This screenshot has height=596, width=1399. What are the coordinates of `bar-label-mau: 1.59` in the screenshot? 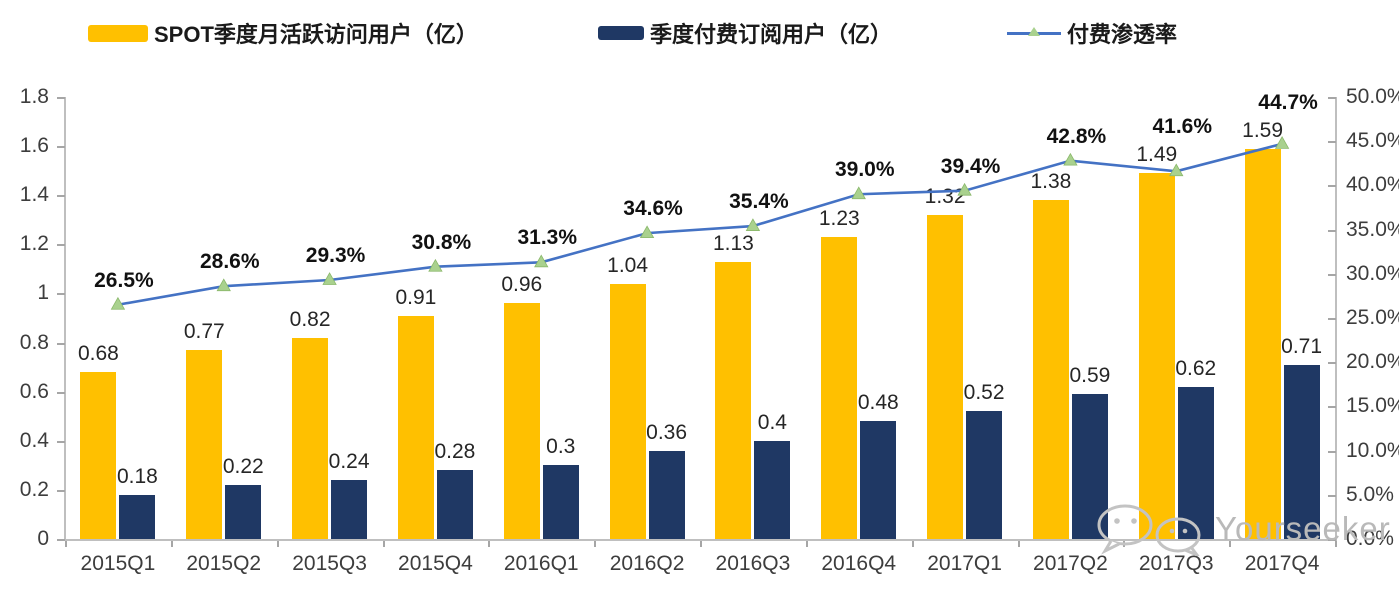 It's located at (1263, 130).